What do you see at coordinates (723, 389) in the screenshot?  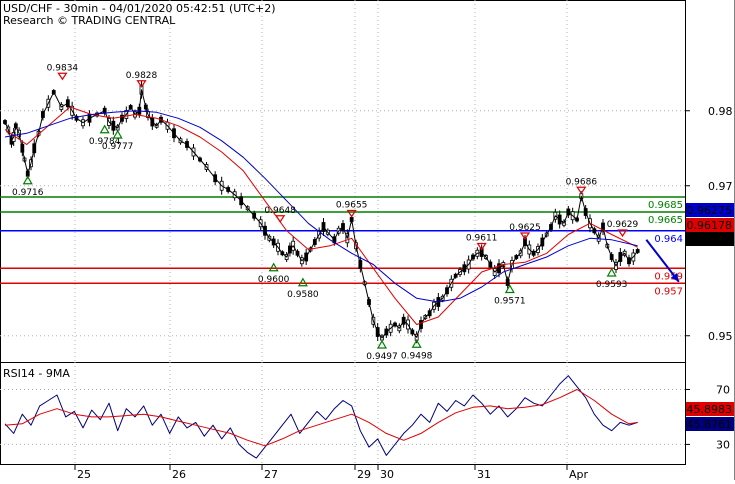 I see `rsi-tick-label: 70` at bounding box center [723, 389].